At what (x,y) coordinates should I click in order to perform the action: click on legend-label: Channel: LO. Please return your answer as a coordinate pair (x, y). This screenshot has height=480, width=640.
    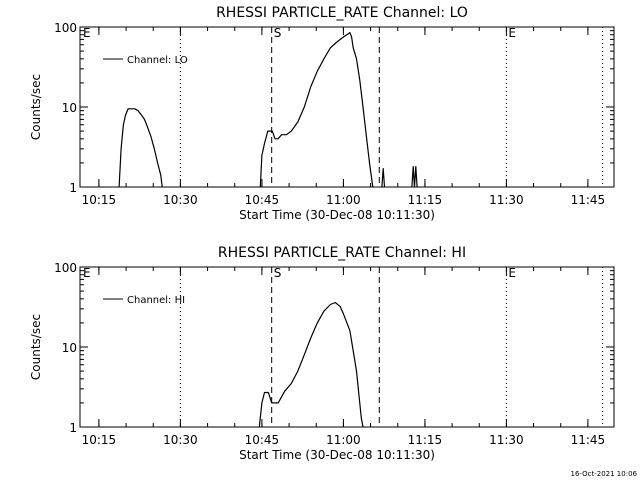
    Looking at the image, I should click on (157, 60).